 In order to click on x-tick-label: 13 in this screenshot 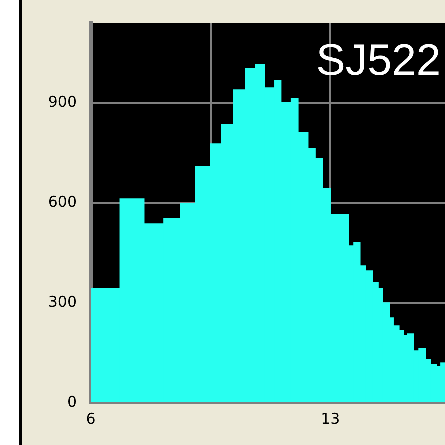, I will do `click(330, 419)`.